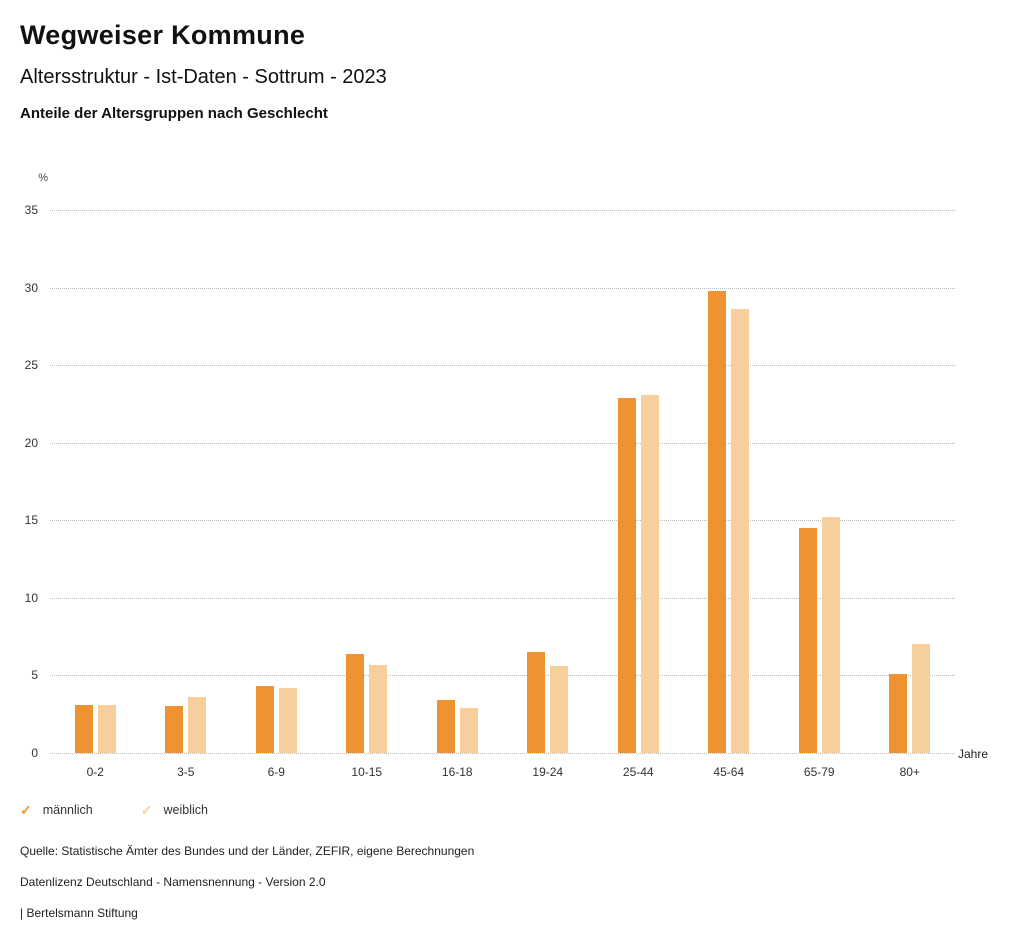 The image size is (1024, 946). I want to click on legend: ✓ männlich ✓ weiblich, so click(114, 810).